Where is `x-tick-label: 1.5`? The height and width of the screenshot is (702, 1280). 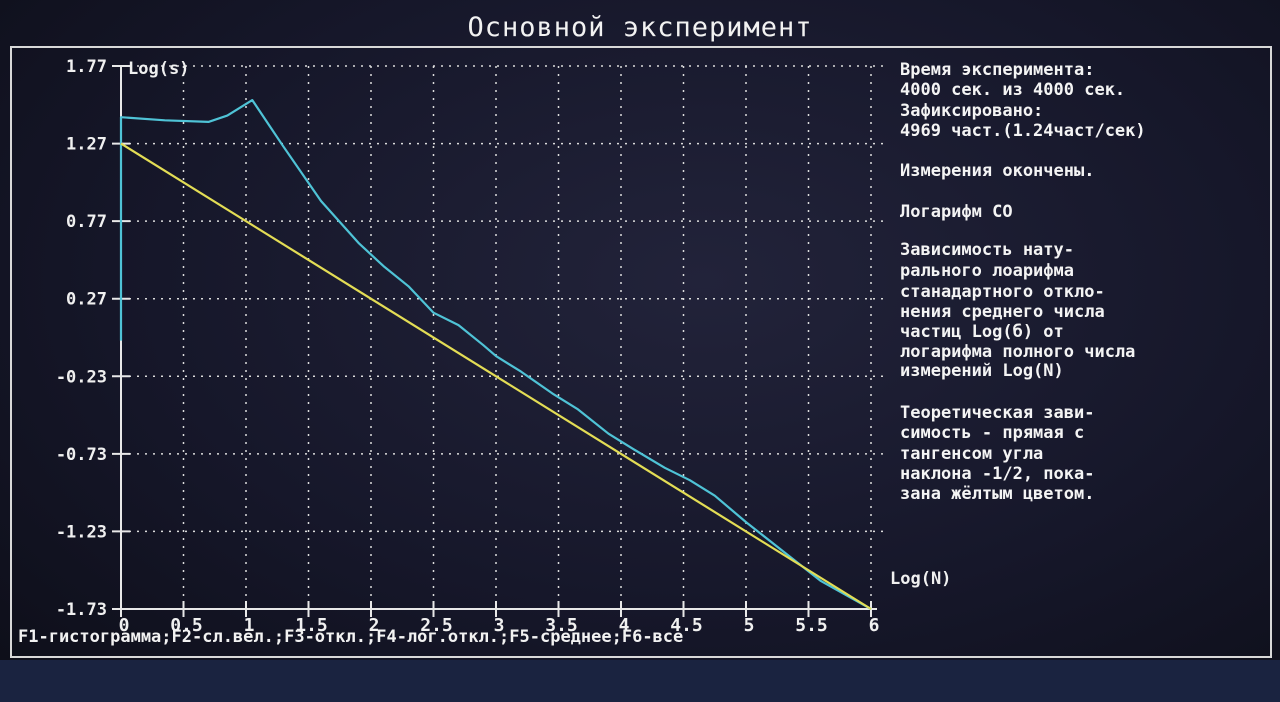
x-tick-label: 1.5 is located at coordinates (311, 625).